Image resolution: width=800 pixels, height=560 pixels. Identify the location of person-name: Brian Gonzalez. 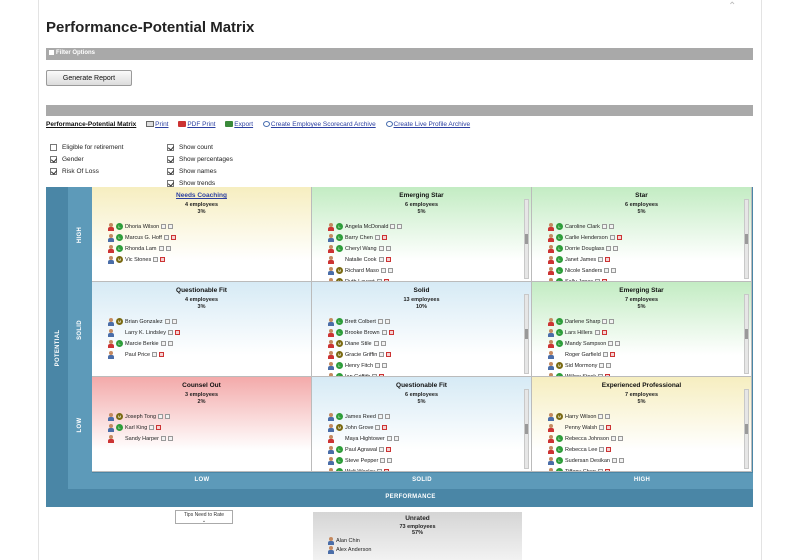
(144, 321).